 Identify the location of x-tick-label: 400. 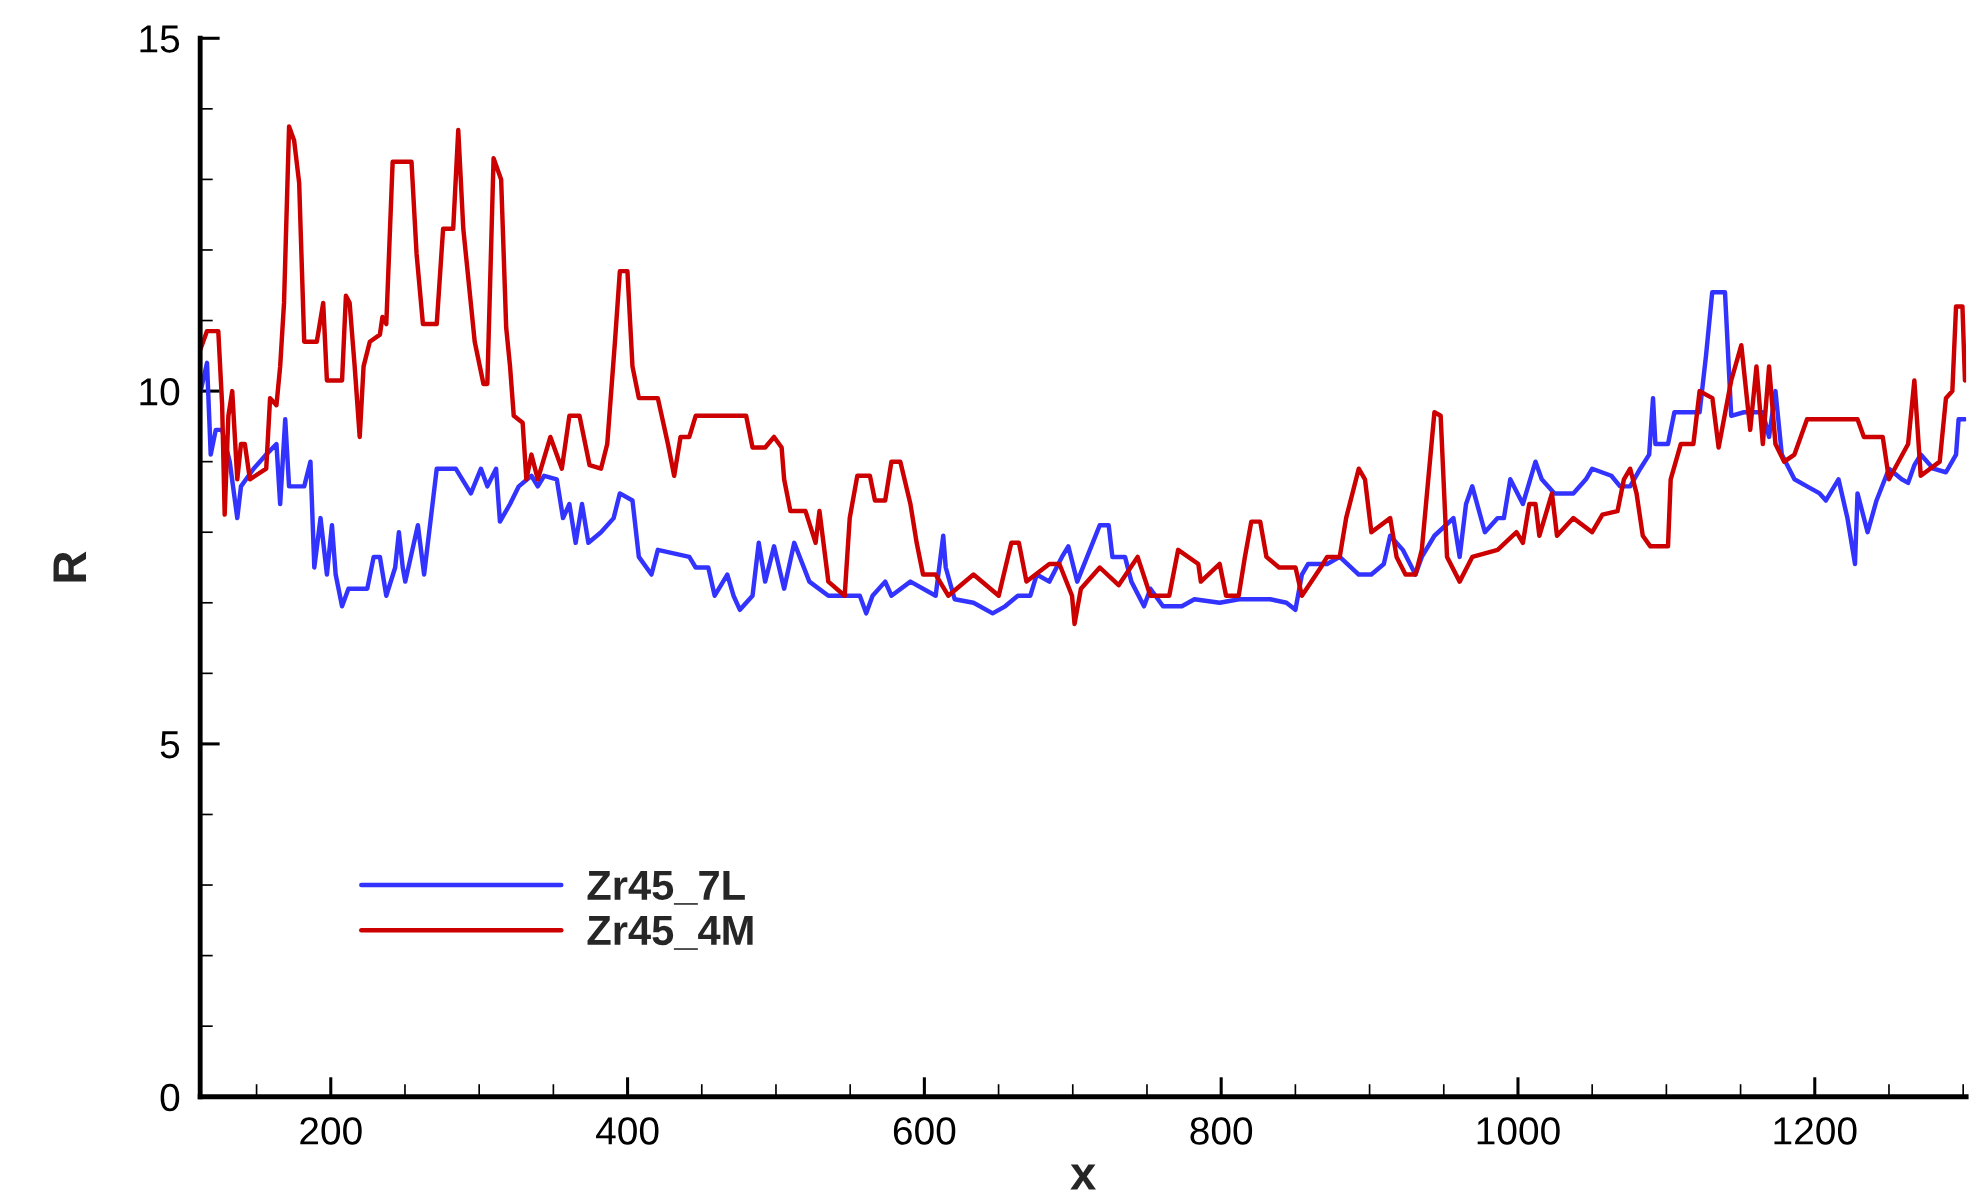
(627, 1131).